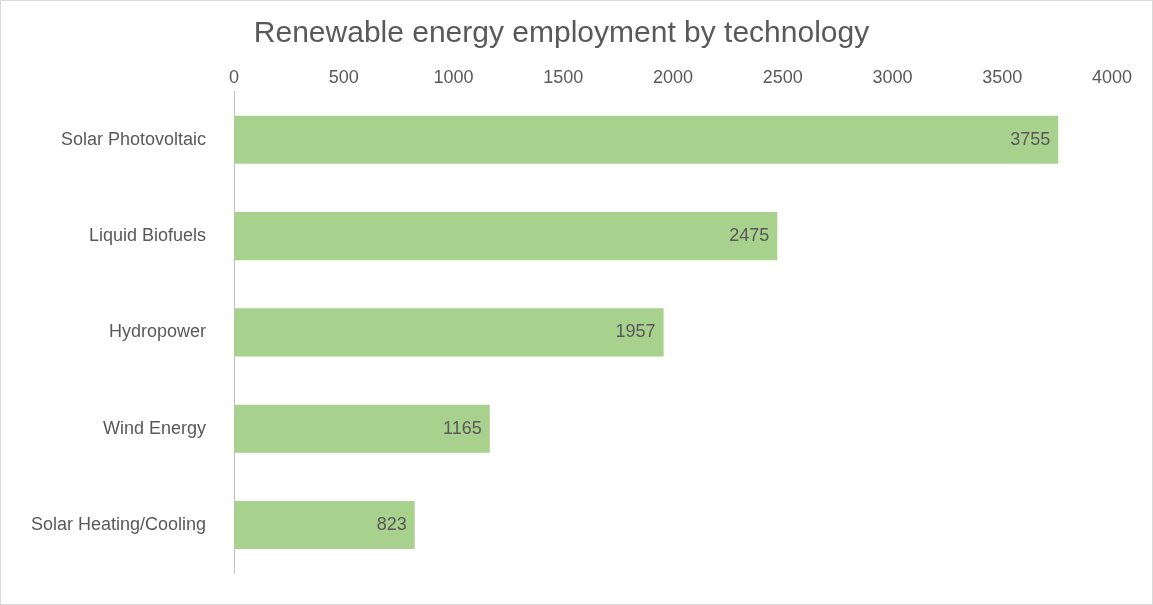 Image resolution: width=1153 pixels, height=605 pixels. Describe the element at coordinates (453, 76) in the screenshot. I see `x-tick-label: 1000` at that location.